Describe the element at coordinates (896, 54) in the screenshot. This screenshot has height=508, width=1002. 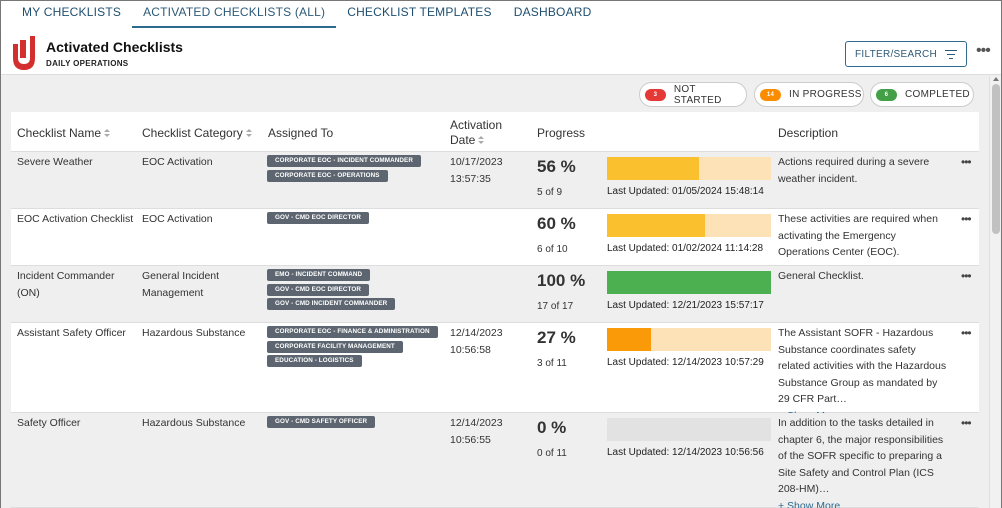
I see `filter-search-label: FILTER/SEARCH` at that location.